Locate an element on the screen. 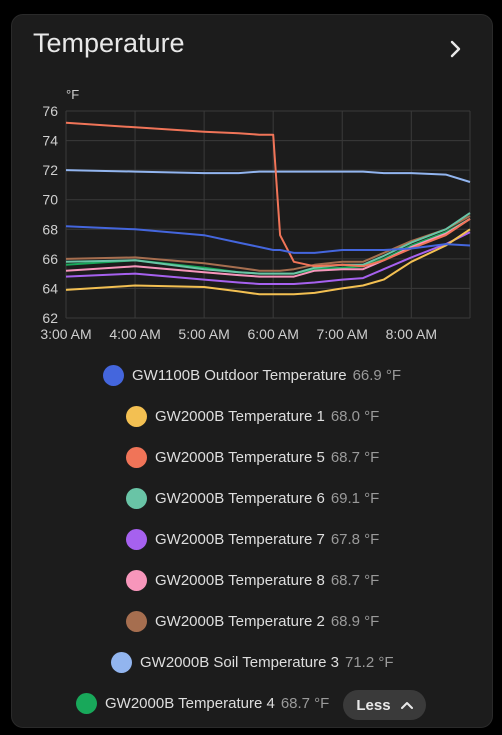  y-tick-label: 72 is located at coordinates (50, 170).